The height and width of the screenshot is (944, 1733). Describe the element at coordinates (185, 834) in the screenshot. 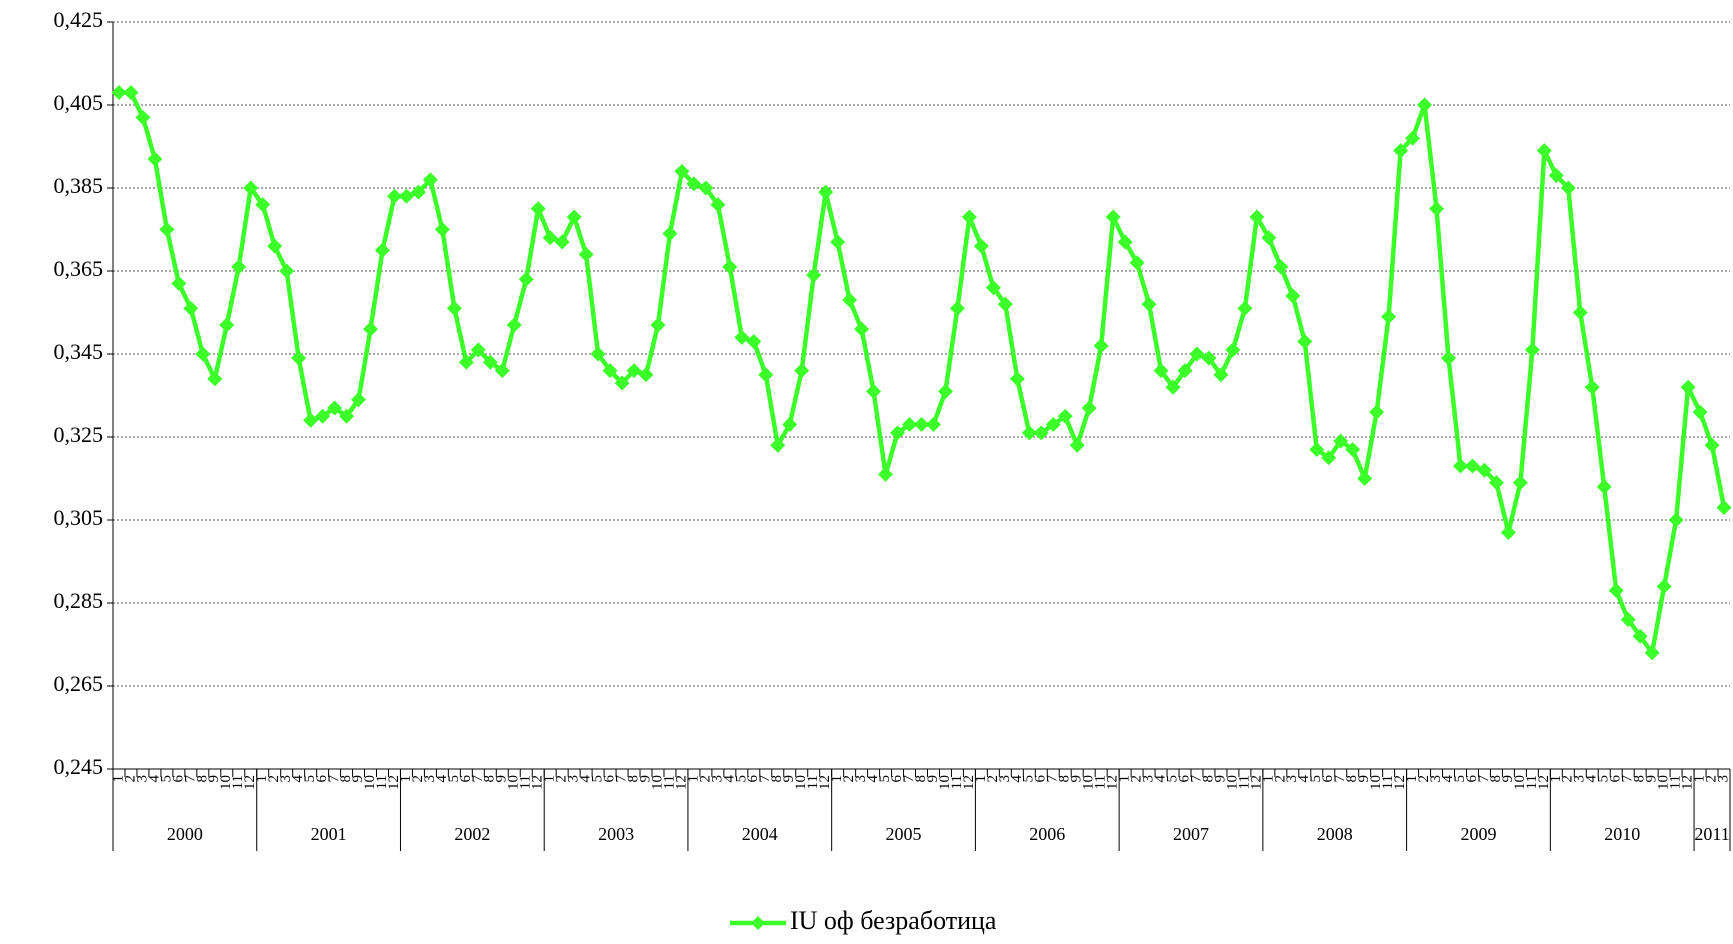

I see `year-label: 2000` at that location.